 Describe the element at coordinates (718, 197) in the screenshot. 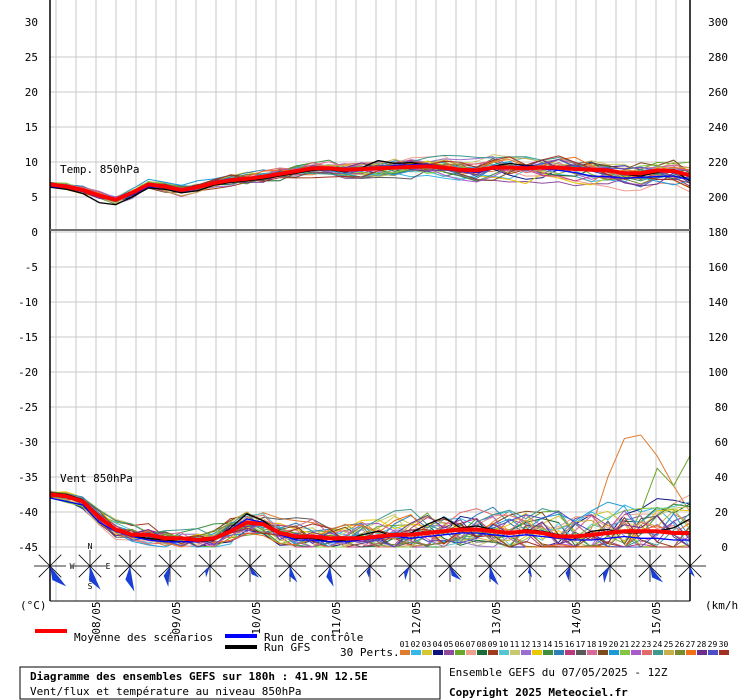

I see `right-tick-label: 200` at that location.